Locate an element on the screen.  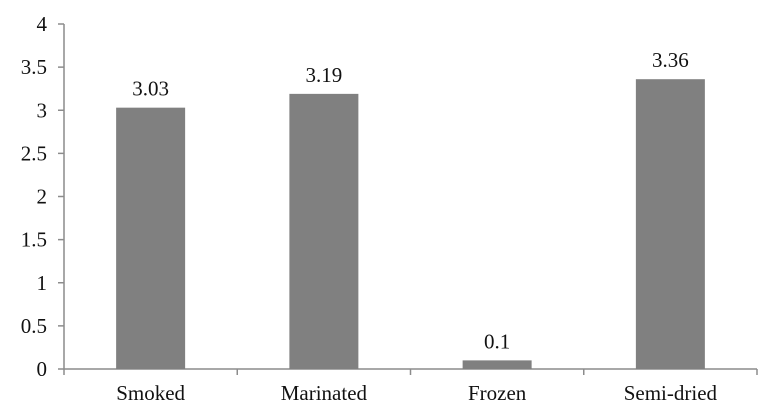
x-category-label: Frozen is located at coordinates (497, 393).